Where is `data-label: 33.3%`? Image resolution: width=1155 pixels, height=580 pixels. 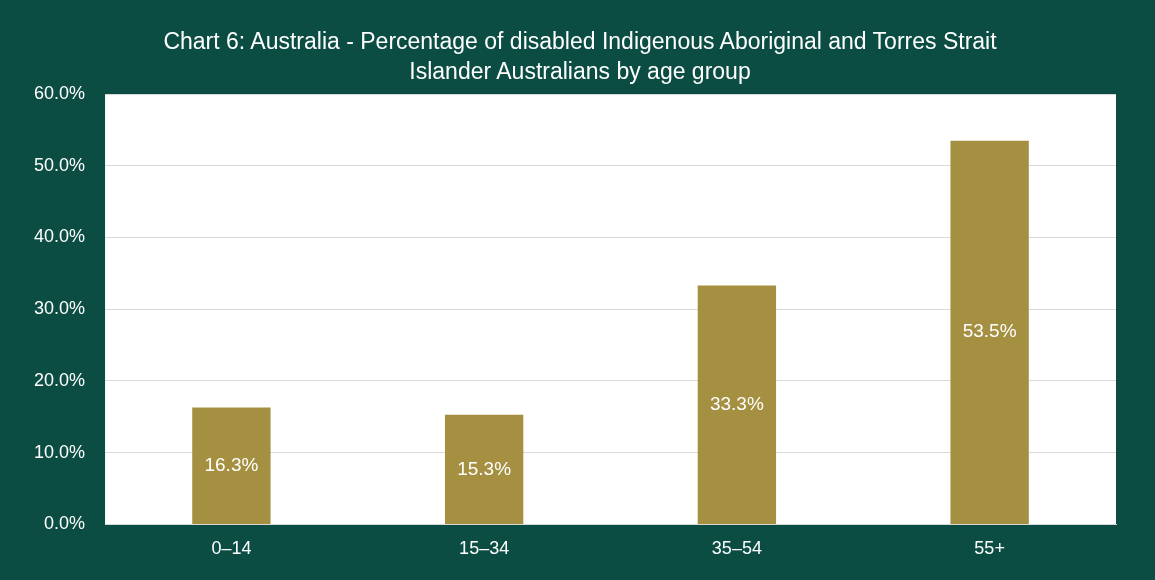 data-label: 33.3% is located at coordinates (736, 403).